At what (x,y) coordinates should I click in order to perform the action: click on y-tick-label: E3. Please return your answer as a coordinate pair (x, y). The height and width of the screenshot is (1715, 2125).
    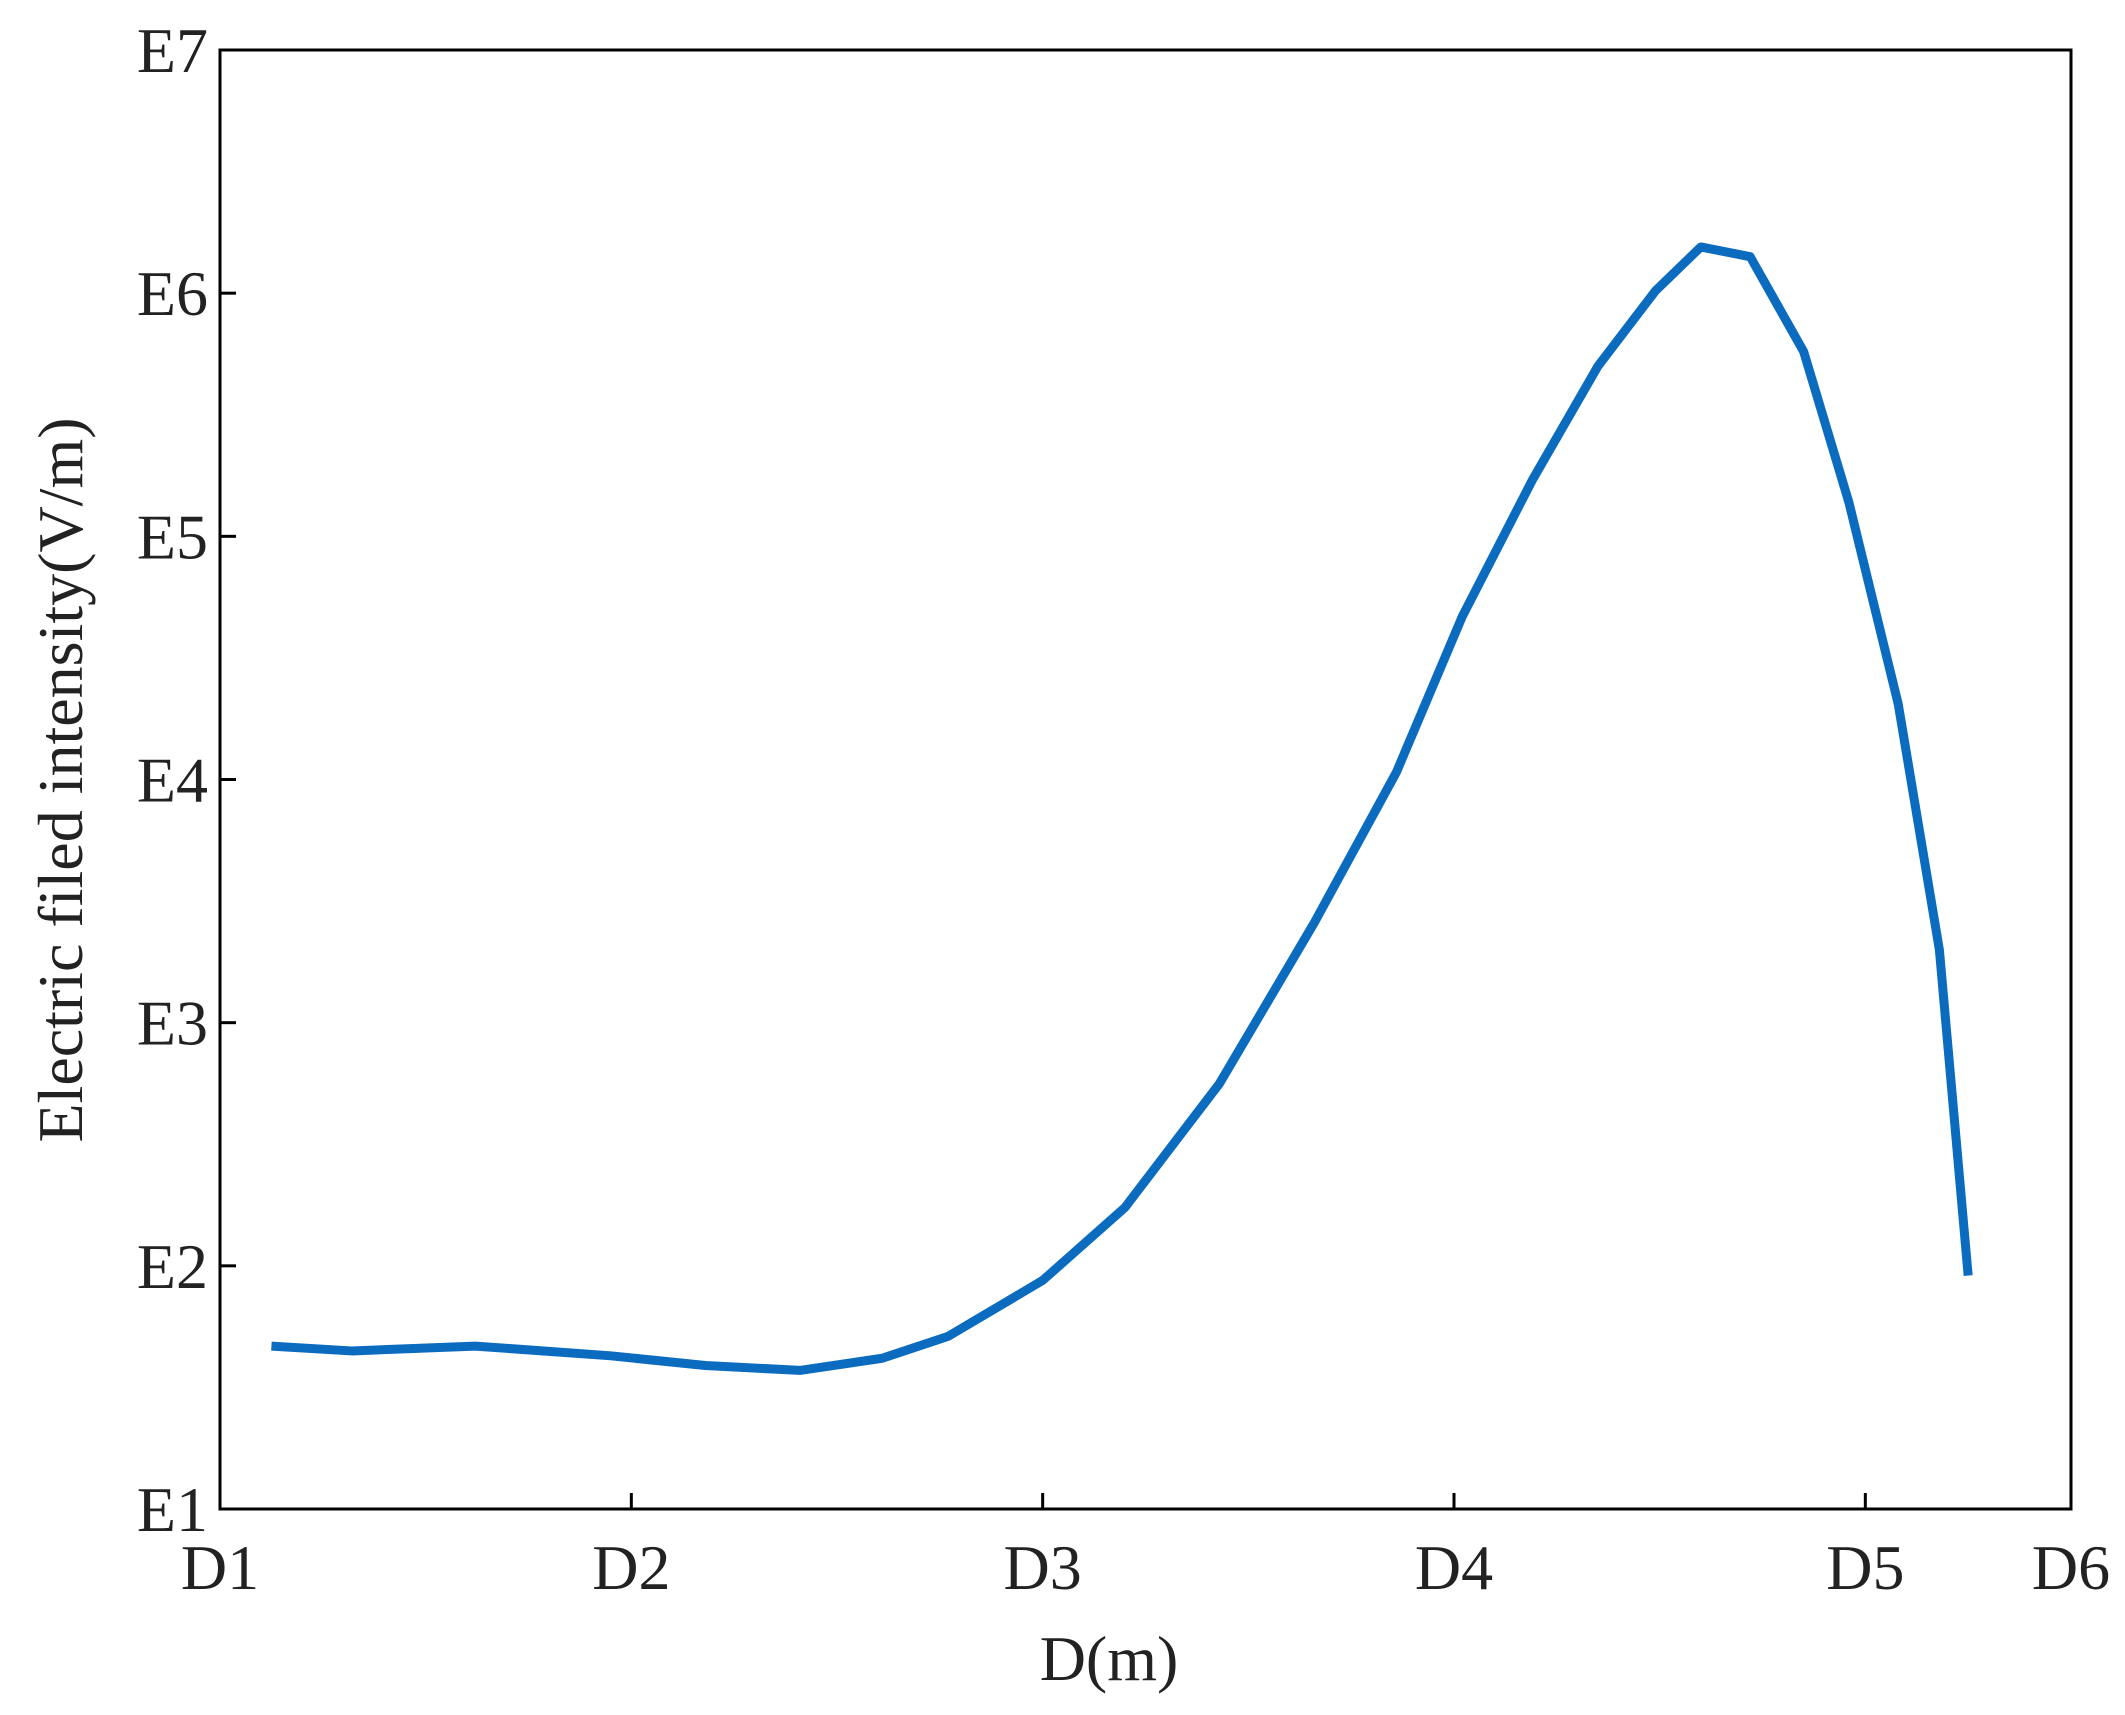
    Looking at the image, I should click on (172, 1023).